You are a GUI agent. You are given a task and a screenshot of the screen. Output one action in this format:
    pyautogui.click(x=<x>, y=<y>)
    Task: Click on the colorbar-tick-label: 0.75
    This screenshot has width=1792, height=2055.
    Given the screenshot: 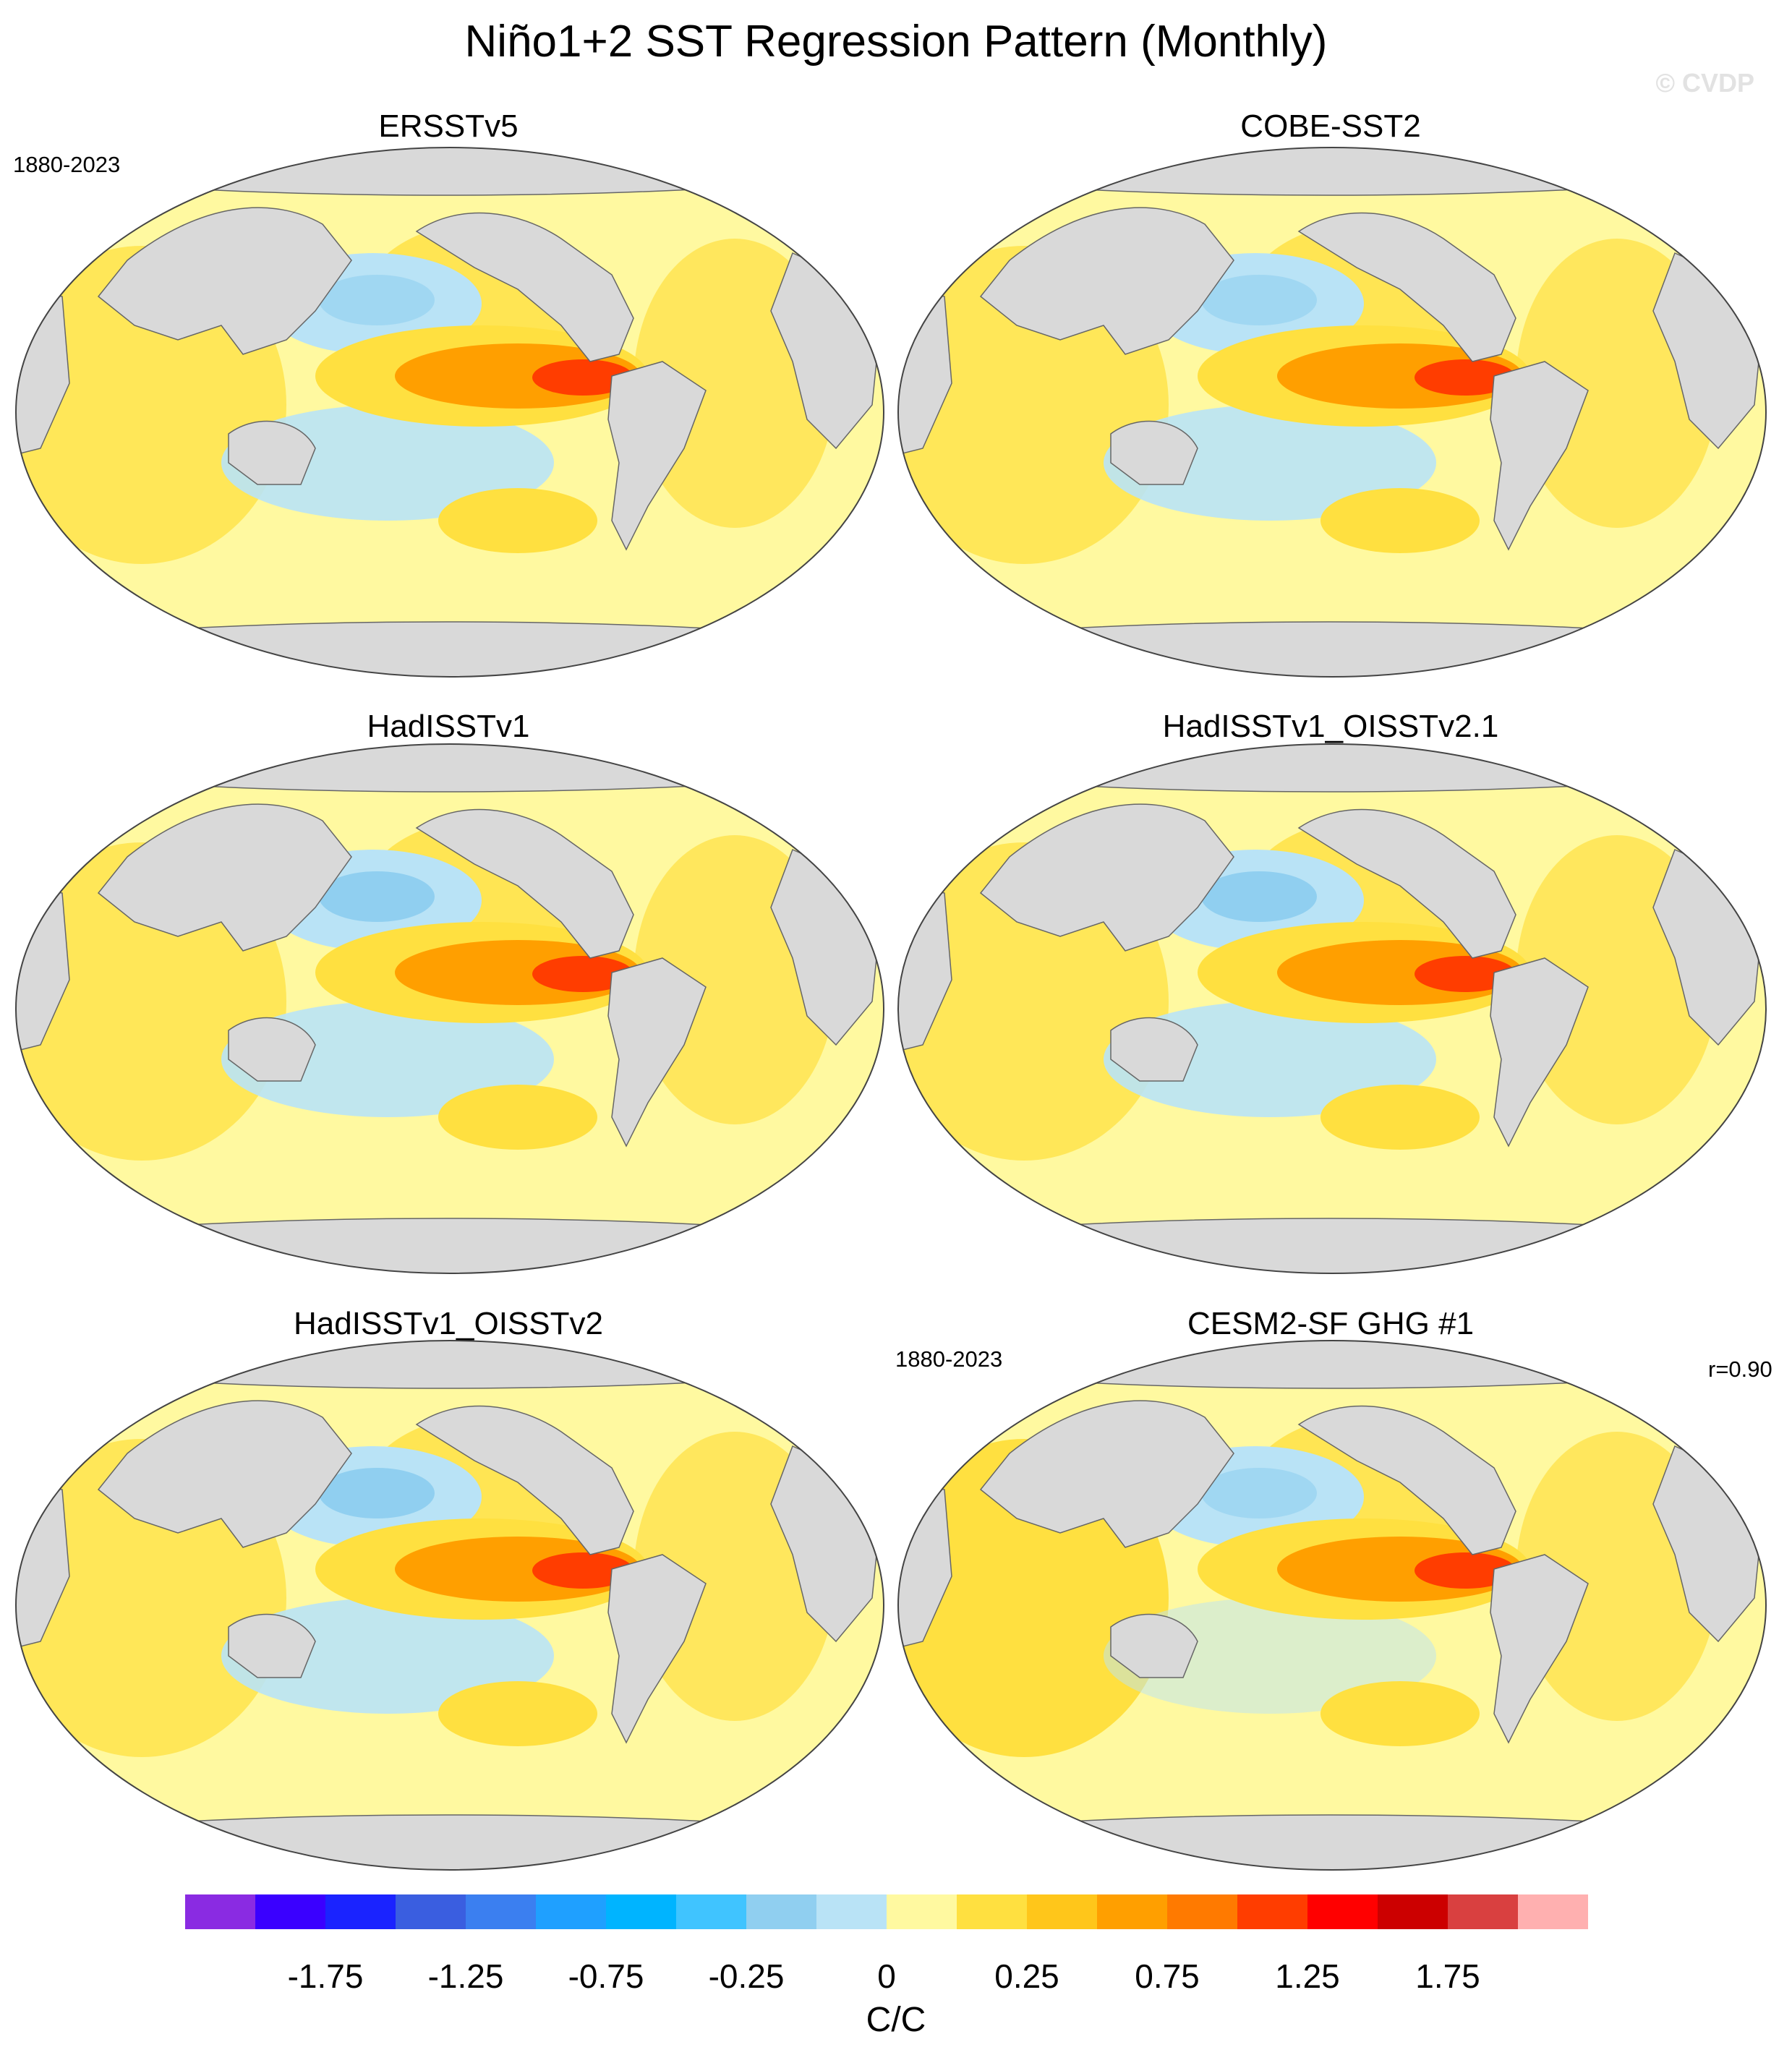 What is the action you would take?
    pyautogui.click(x=1167, y=1976)
    